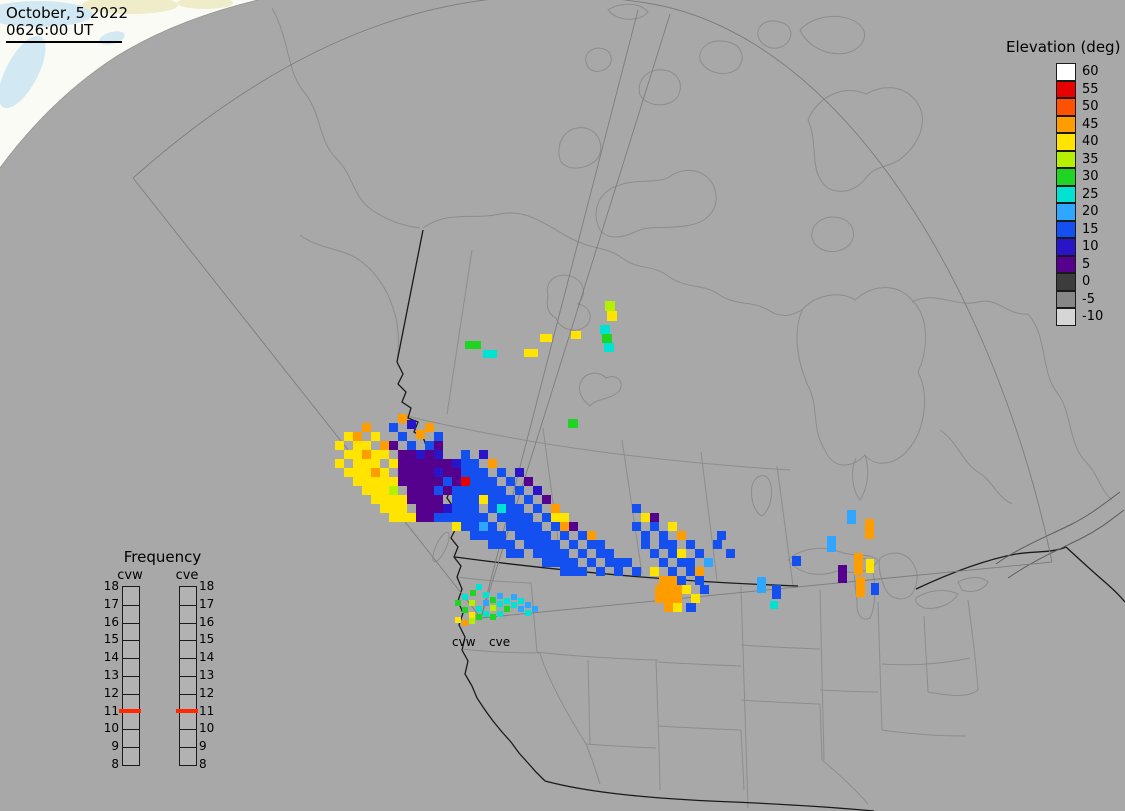  Describe the element at coordinates (1088, 107) in the screenshot. I see `elevation-step: 50` at that location.